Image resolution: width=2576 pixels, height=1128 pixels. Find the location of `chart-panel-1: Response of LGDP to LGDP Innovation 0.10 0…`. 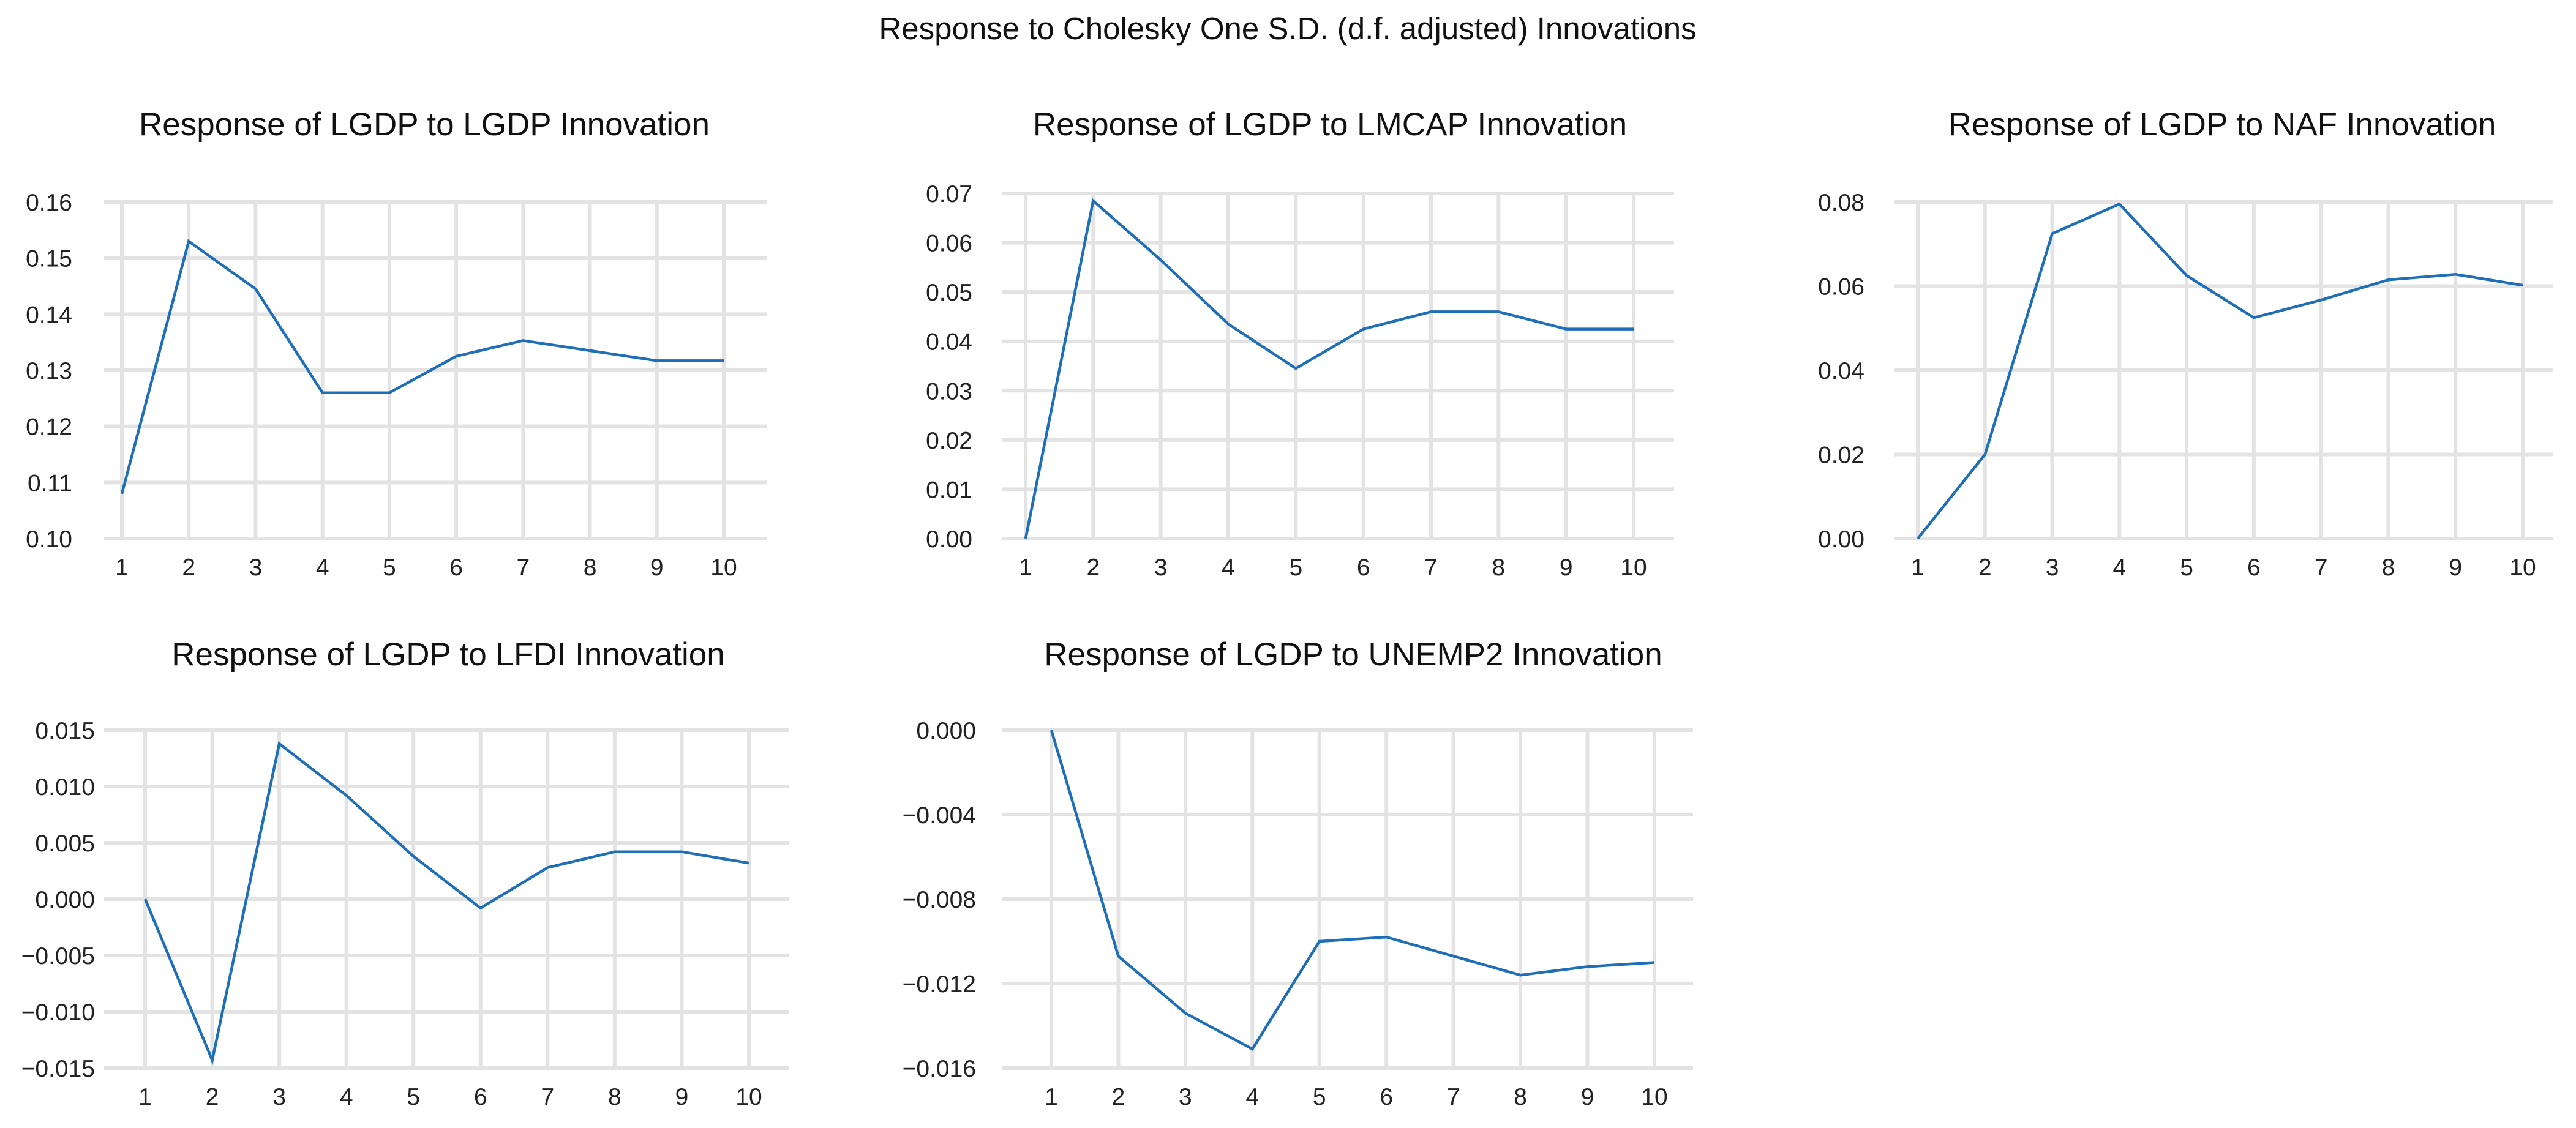

chart-panel-1: Response of LGDP to LGDP Innovation 0.10 0… is located at coordinates (396, 343).